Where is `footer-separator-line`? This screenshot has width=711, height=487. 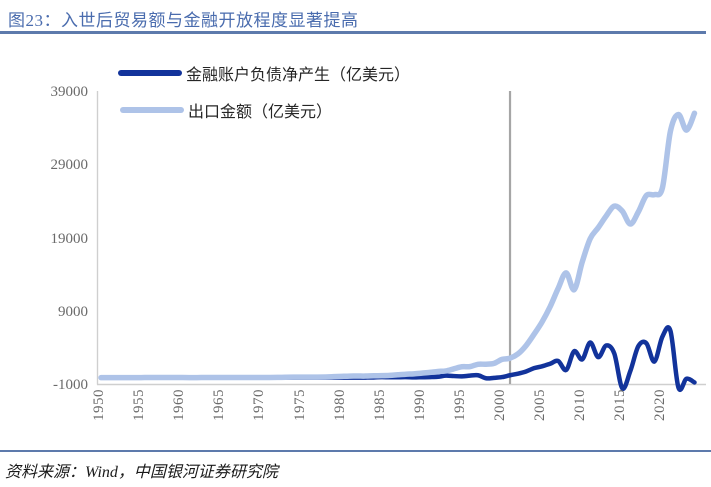
footer-separator-line is located at coordinates (355, 451).